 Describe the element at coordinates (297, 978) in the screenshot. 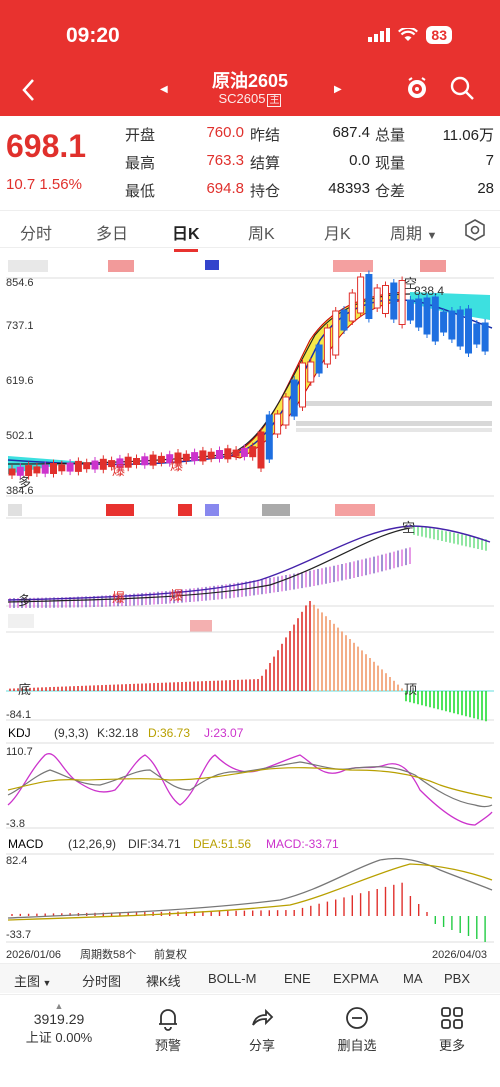

I see `tab-ene: ENE` at that location.